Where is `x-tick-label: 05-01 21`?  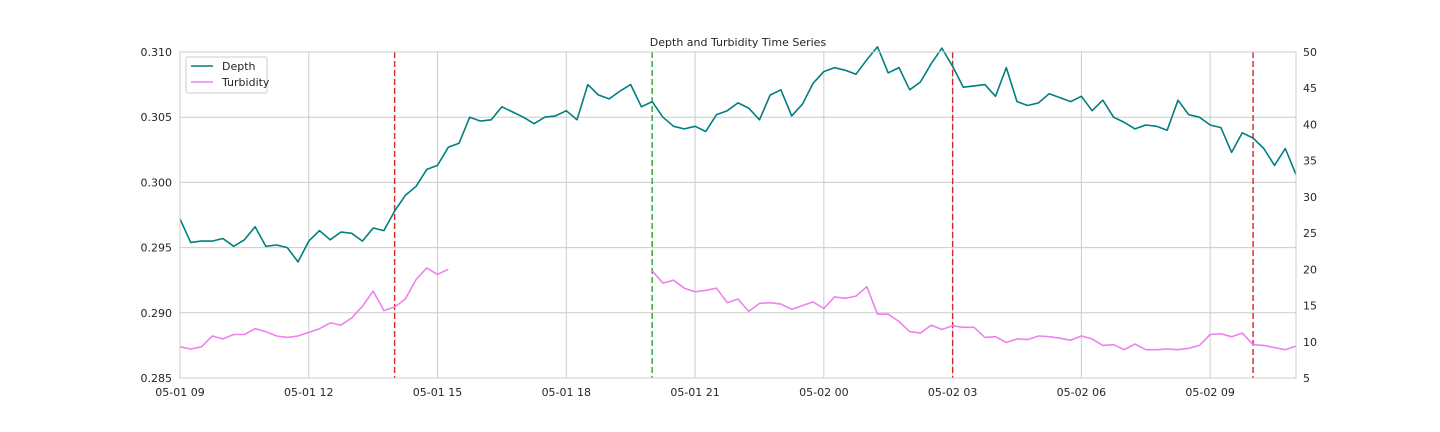 x-tick-label: 05-01 21 is located at coordinates (694, 392).